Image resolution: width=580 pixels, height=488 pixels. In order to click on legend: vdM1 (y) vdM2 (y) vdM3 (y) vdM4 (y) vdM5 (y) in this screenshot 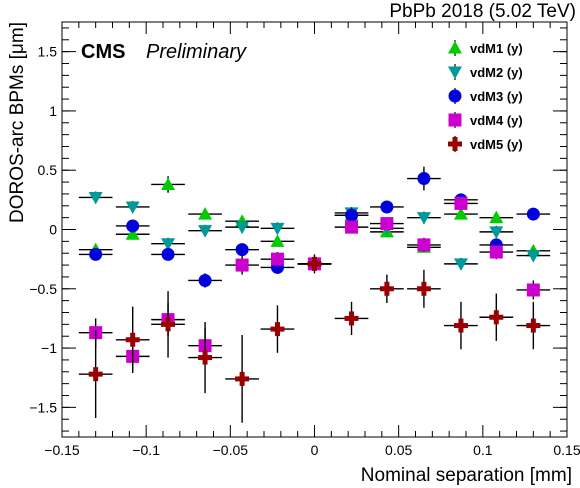, I will do `click(485, 96)`.